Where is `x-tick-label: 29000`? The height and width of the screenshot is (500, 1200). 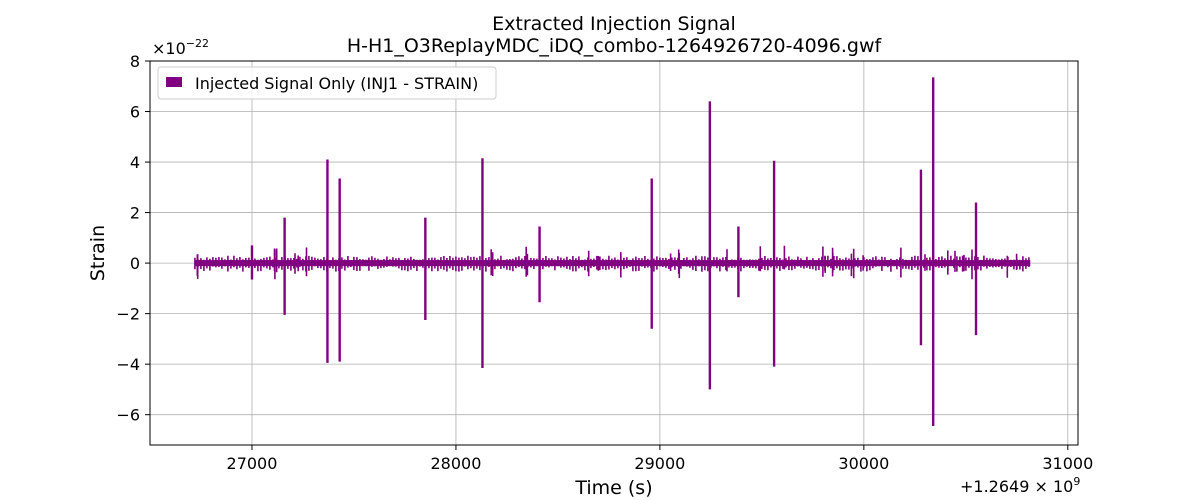 x-tick-label: 29000 is located at coordinates (659, 463).